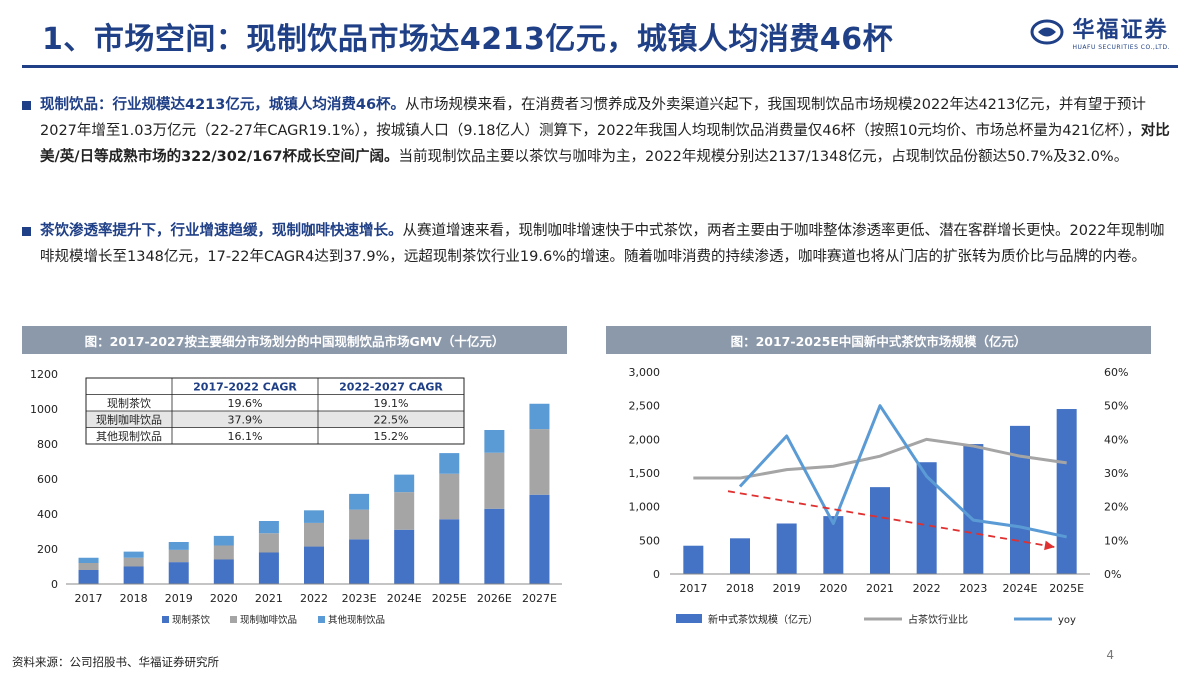  I want to click on y-tick-label: 800, so click(47, 444).